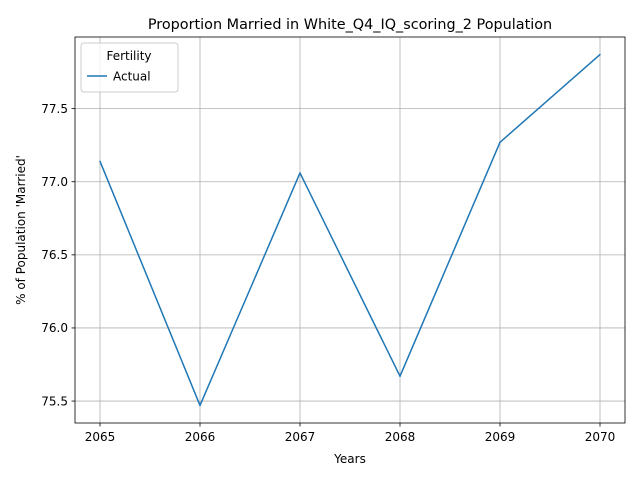  Describe the element at coordinates (300, 437) in the screenshot. I see `x-tick-label: 2067` at that location.